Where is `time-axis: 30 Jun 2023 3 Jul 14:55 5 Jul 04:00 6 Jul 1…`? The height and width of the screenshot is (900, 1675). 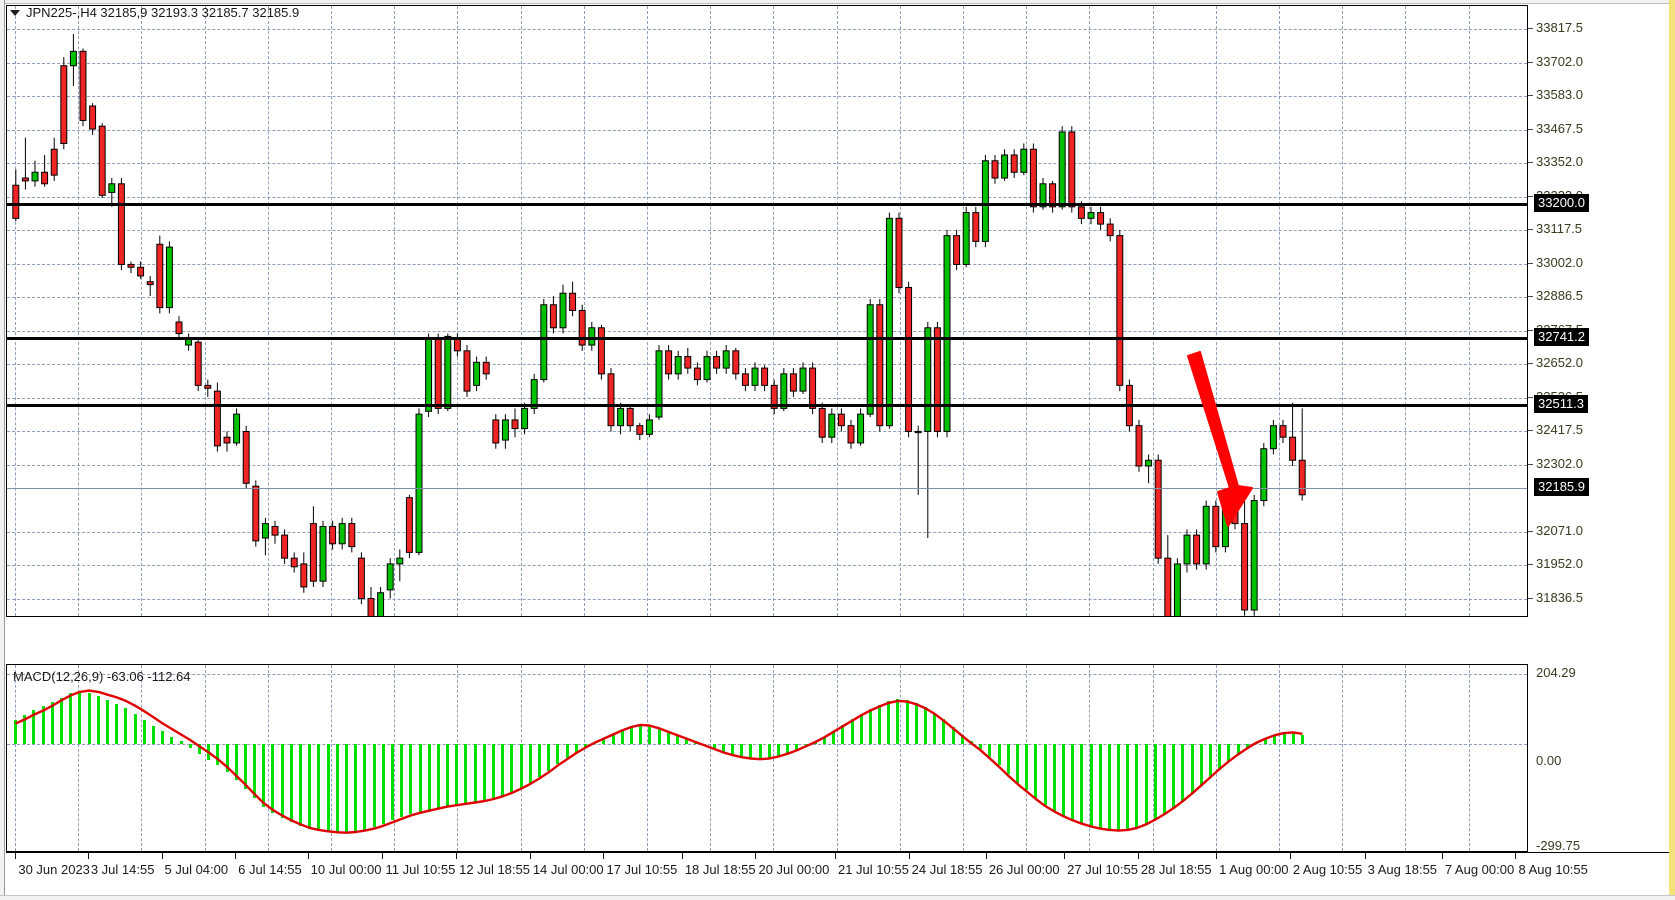
time-axis: 30 Jun 2023 3 Jul 14:55 5 Jul 04:00 6 Jul 1… is located at coordinates (837, 873).